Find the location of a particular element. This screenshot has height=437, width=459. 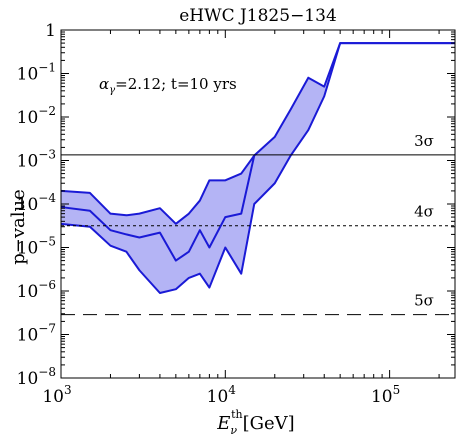

reference-line-label: 5σ is located at coordinates (424, 301).